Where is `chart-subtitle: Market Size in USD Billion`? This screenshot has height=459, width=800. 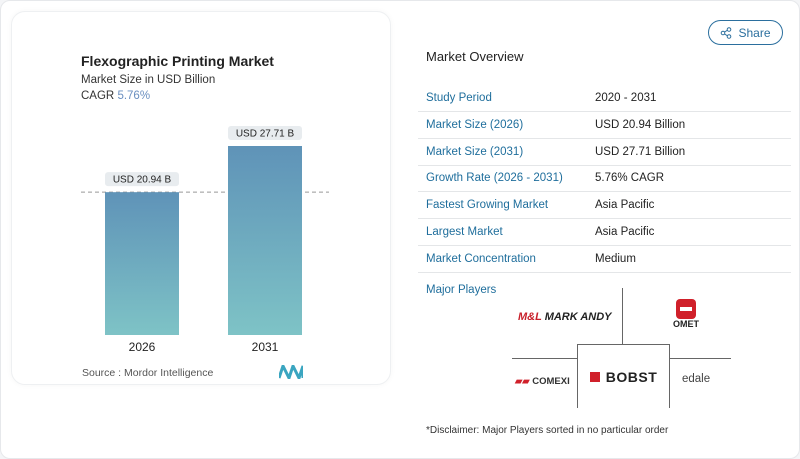
chart-subtitle: Market Size in USD Billion is located at coordinates (148, 80).